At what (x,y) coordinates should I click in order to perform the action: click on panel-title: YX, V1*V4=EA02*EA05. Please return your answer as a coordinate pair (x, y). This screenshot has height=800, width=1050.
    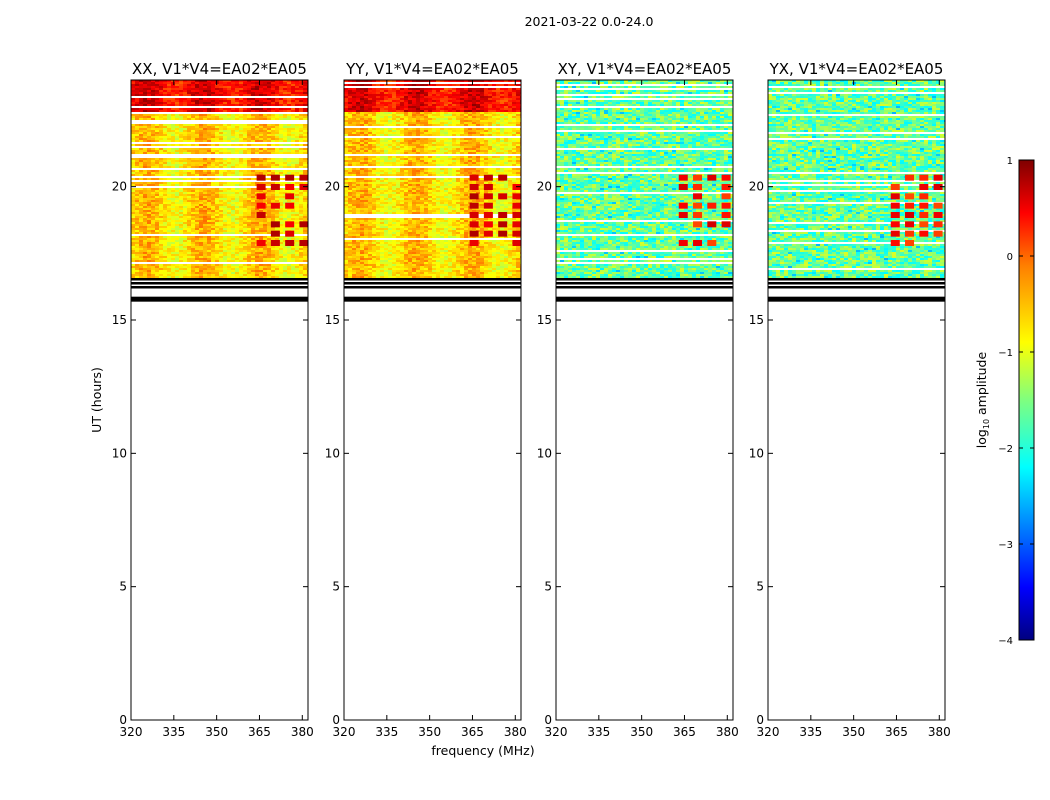
    Looking at the image, I should click on (856, 69).